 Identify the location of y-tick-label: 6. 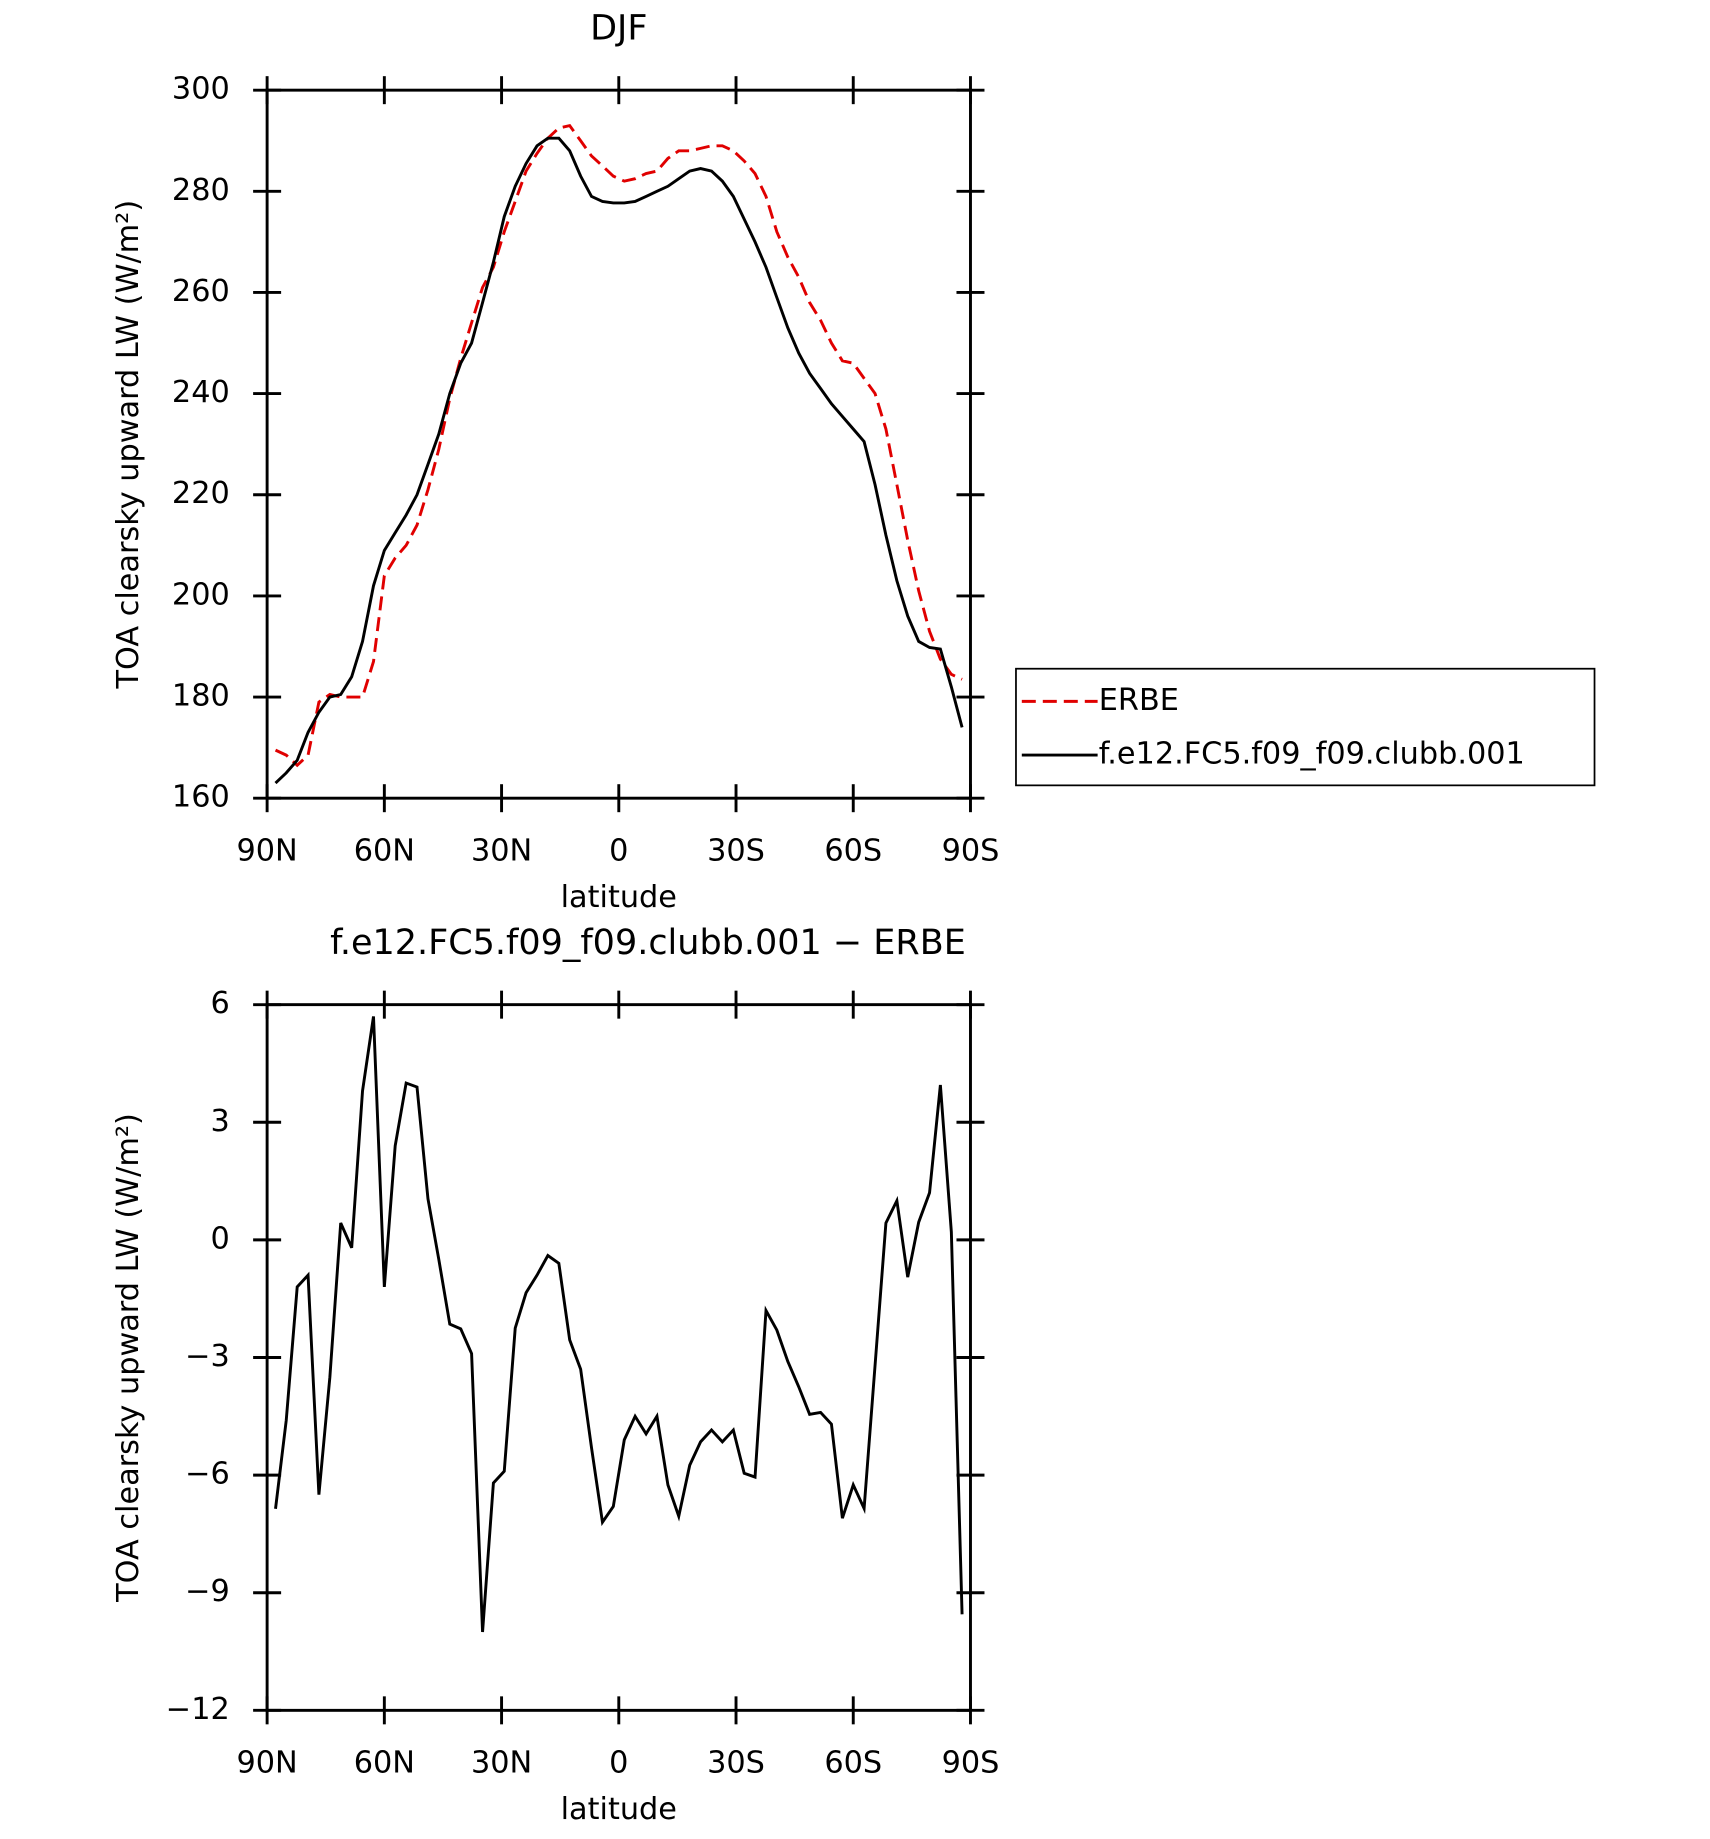
(219, 1003).